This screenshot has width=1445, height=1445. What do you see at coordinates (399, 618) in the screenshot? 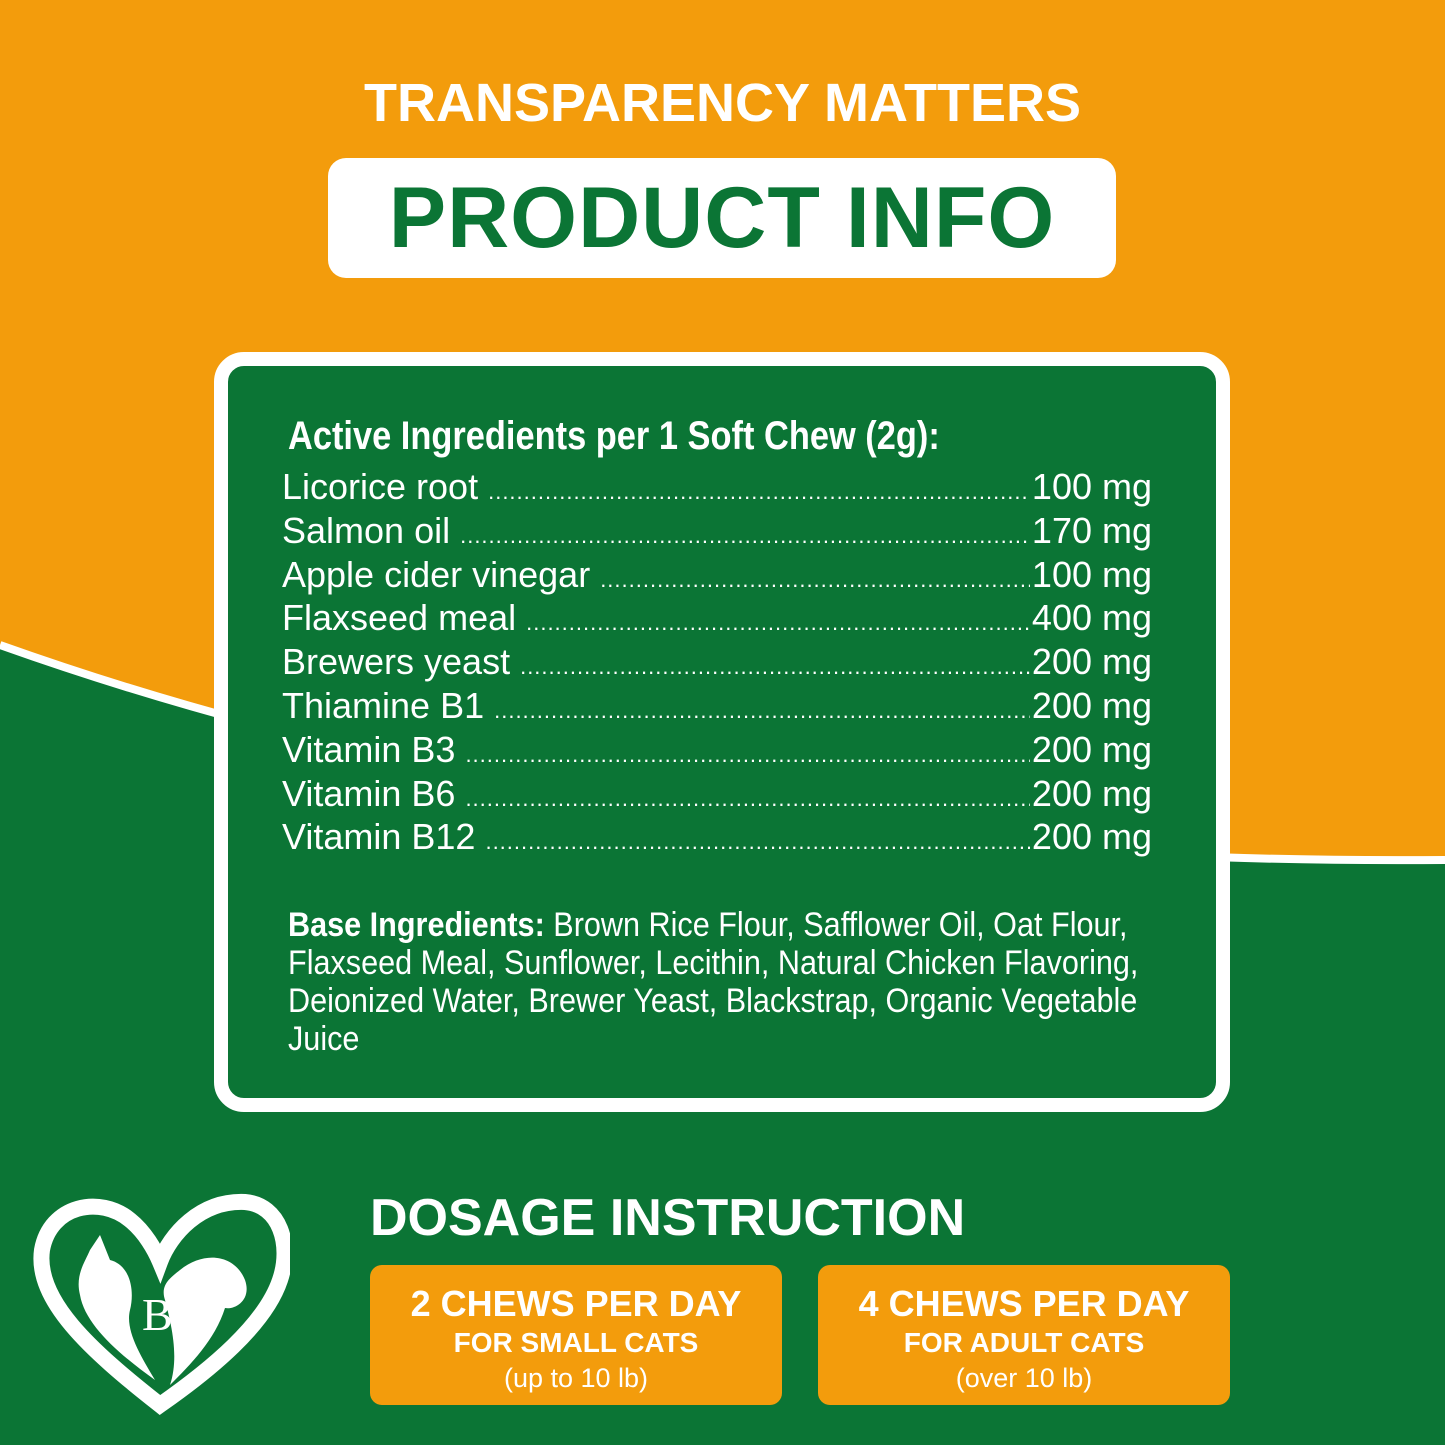
I see `ingredient-name: Flaxseed meal` at bounding box center [399, 618].